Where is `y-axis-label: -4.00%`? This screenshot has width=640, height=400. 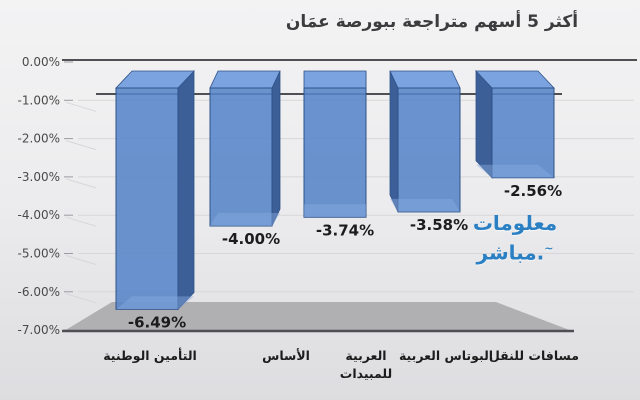 y-axis-label: -4.00% is located at coordinates (39, 215).